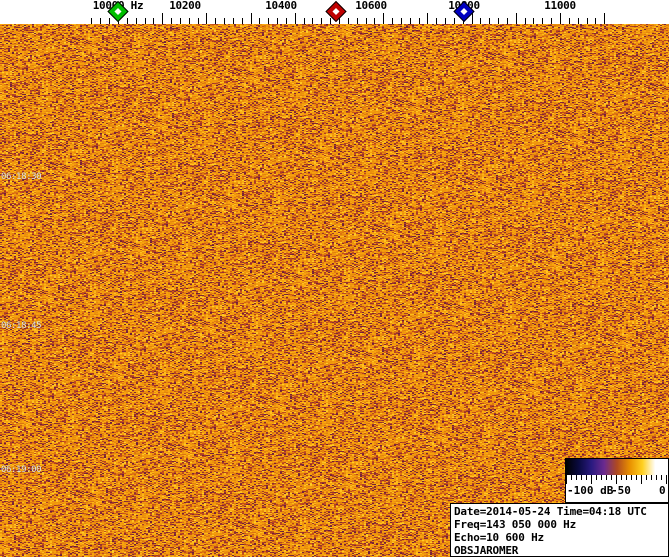 The width and height of the screenshot is (669, 557). Describe the element at coordinates (617, 467) in the screenshot. I see `colorbar-gradient` at that location.